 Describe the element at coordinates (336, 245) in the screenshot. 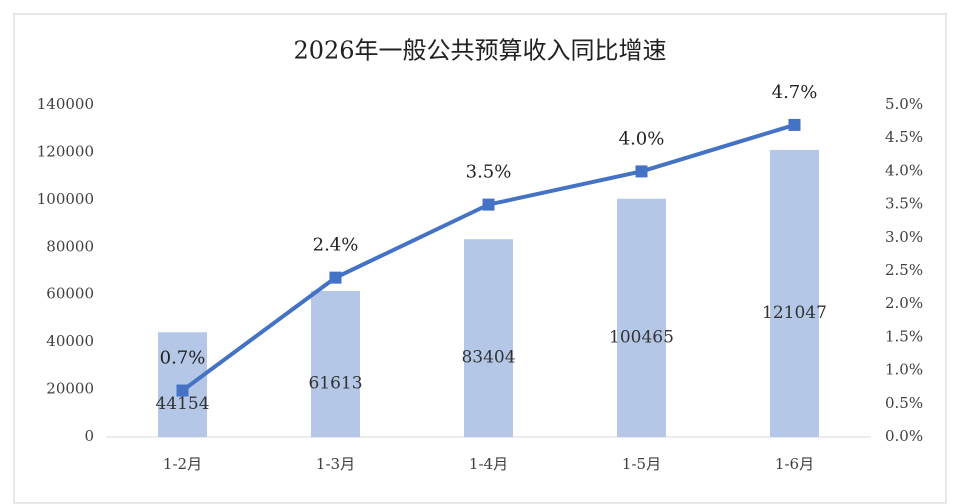

I see `line-value-label: 2.4%` at that location.